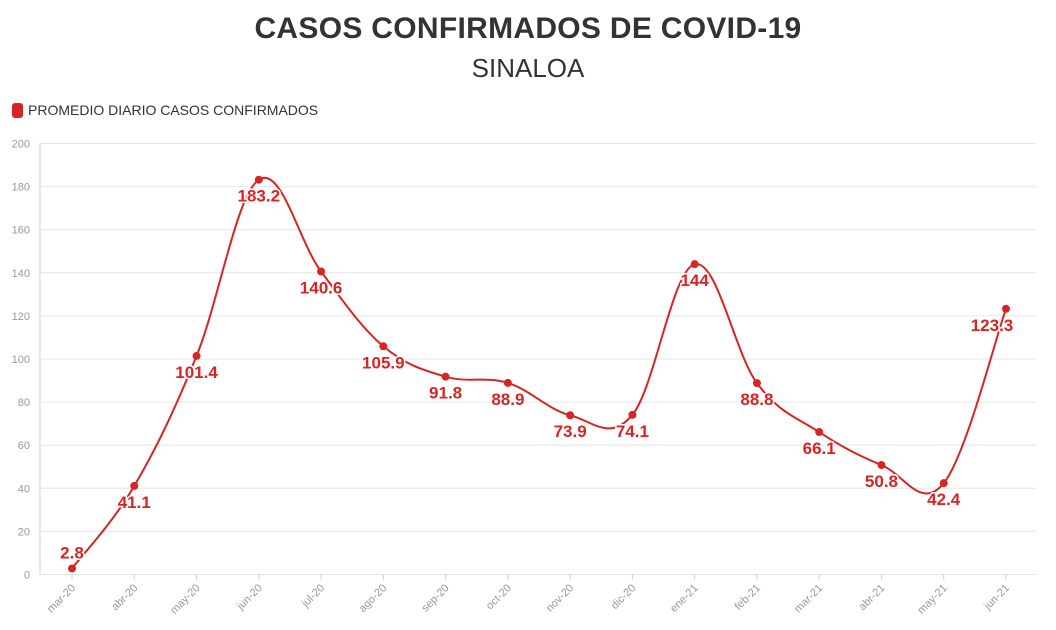  I want to click on data-label: 183.2, so click(259, 196).